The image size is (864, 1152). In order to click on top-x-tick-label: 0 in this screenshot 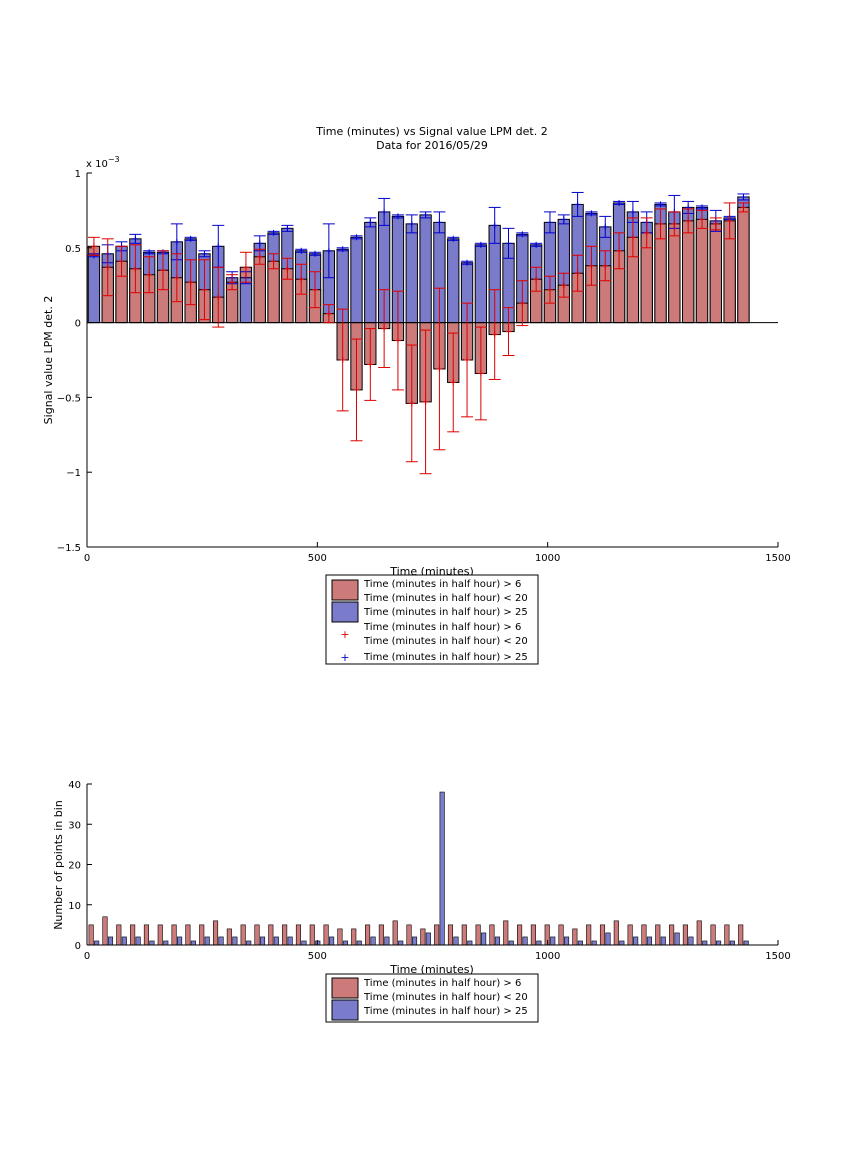, I will do `click(87, 558)`.